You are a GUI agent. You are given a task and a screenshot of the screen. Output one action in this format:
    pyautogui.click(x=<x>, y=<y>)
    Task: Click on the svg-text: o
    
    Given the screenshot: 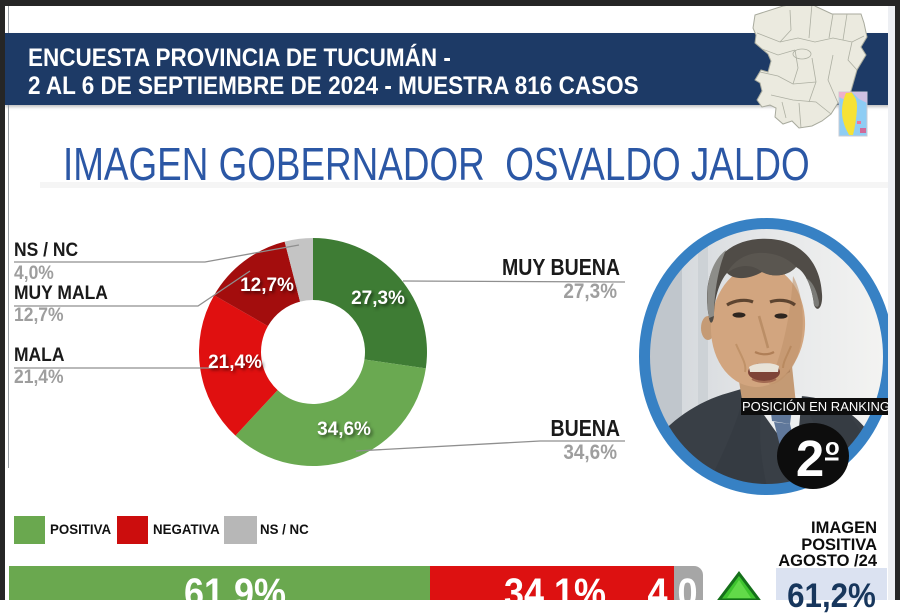 What is the action you would take?
    pyautogui.click(x=832, y=447)
    